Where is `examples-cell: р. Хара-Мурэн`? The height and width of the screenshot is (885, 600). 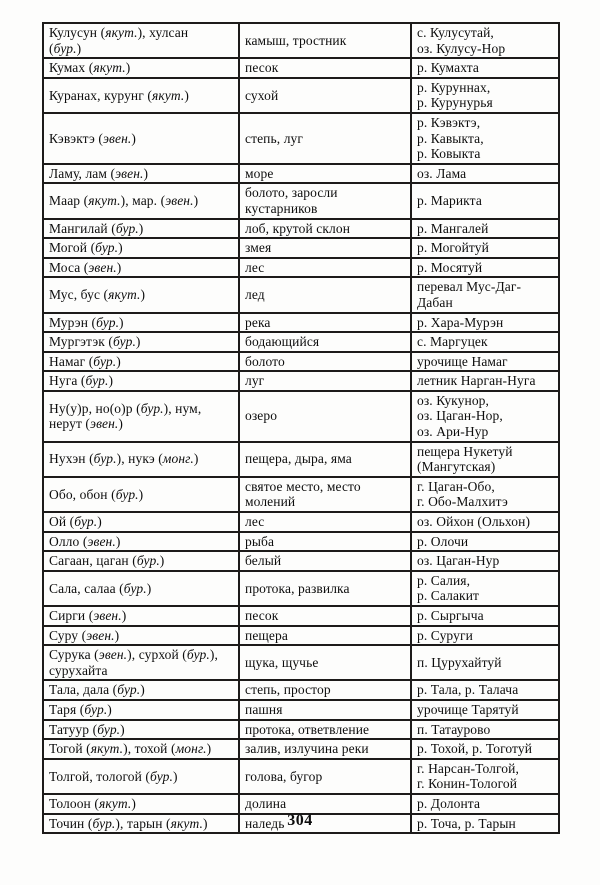
examples-cell: р. Хара-Мурэн is located at coordinates (485, 322).